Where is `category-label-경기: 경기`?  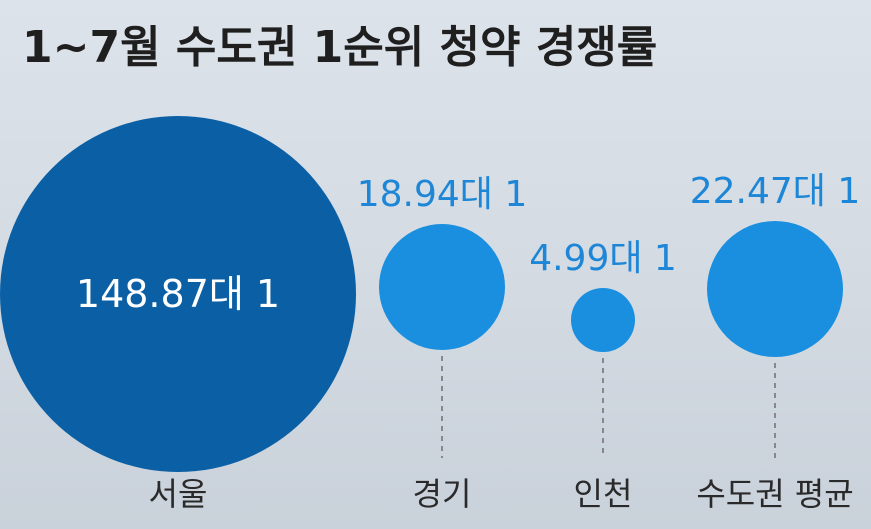
category-label-경기: 경기 is located at coordinates (442, 494).